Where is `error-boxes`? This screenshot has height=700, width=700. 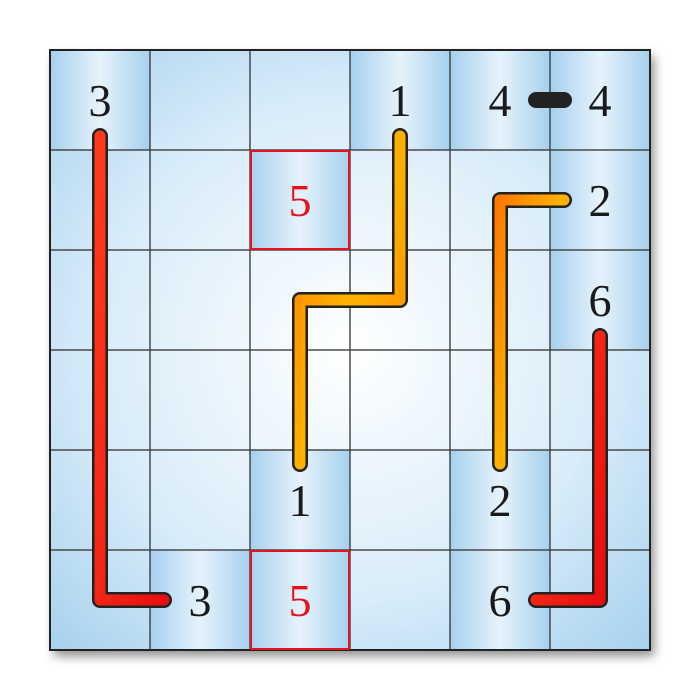 error-boxes is located at coordinates (300, 400).